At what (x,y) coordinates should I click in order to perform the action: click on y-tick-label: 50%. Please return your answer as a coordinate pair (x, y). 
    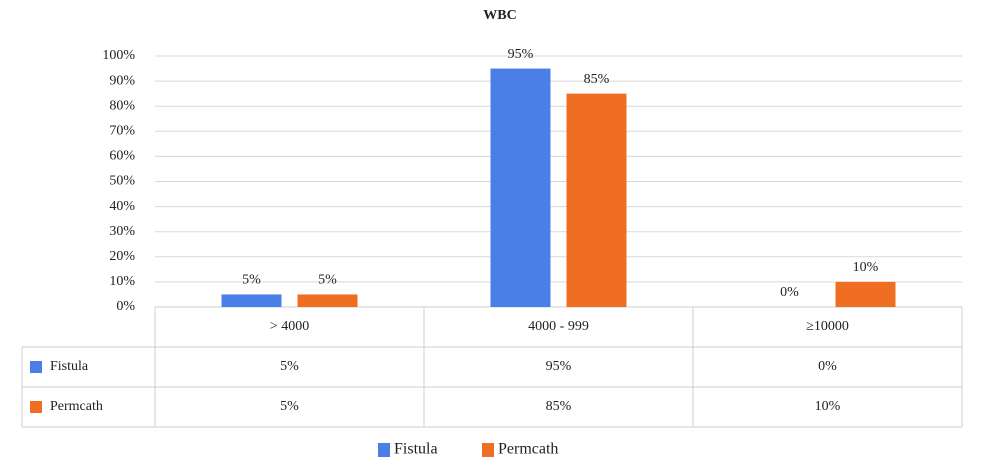
    Looking at the image, I should click on (122, 181).